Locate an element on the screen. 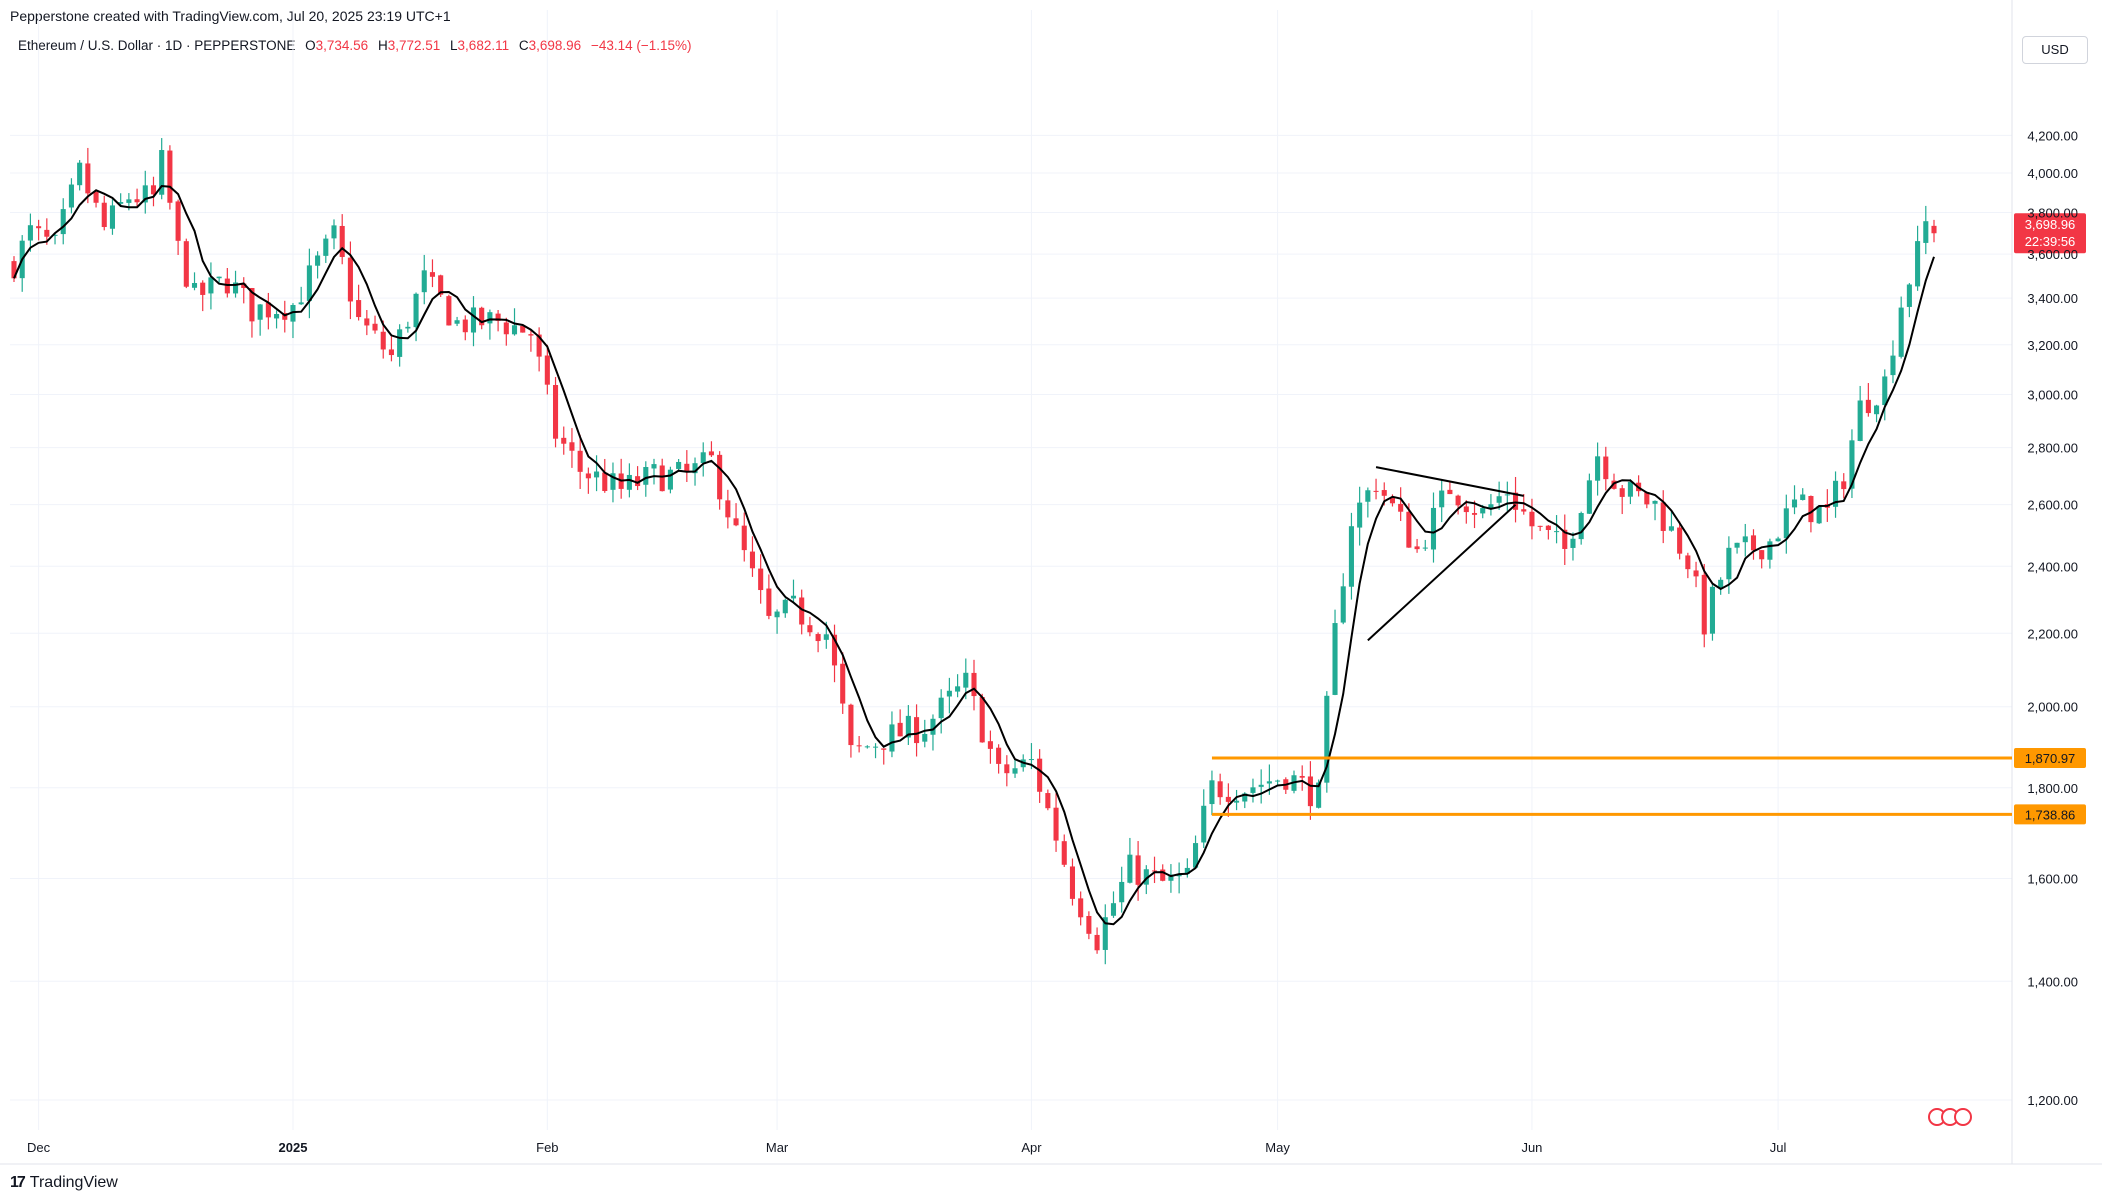 The height and width of the screenshot is (1204, 2102). countdown-label: 22:39:56 is located at coordinates (2050, 241).